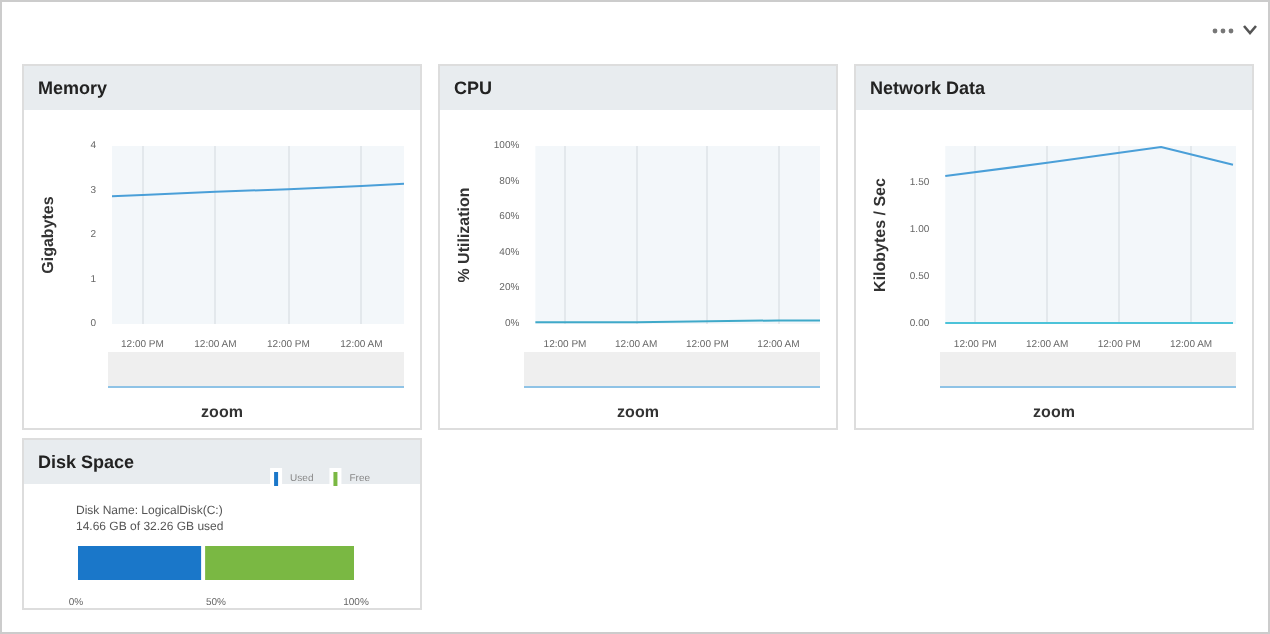 This screenshot has height=634, width=1270. I want to click on y-axis-title: % Utilization, so click(464, 235).